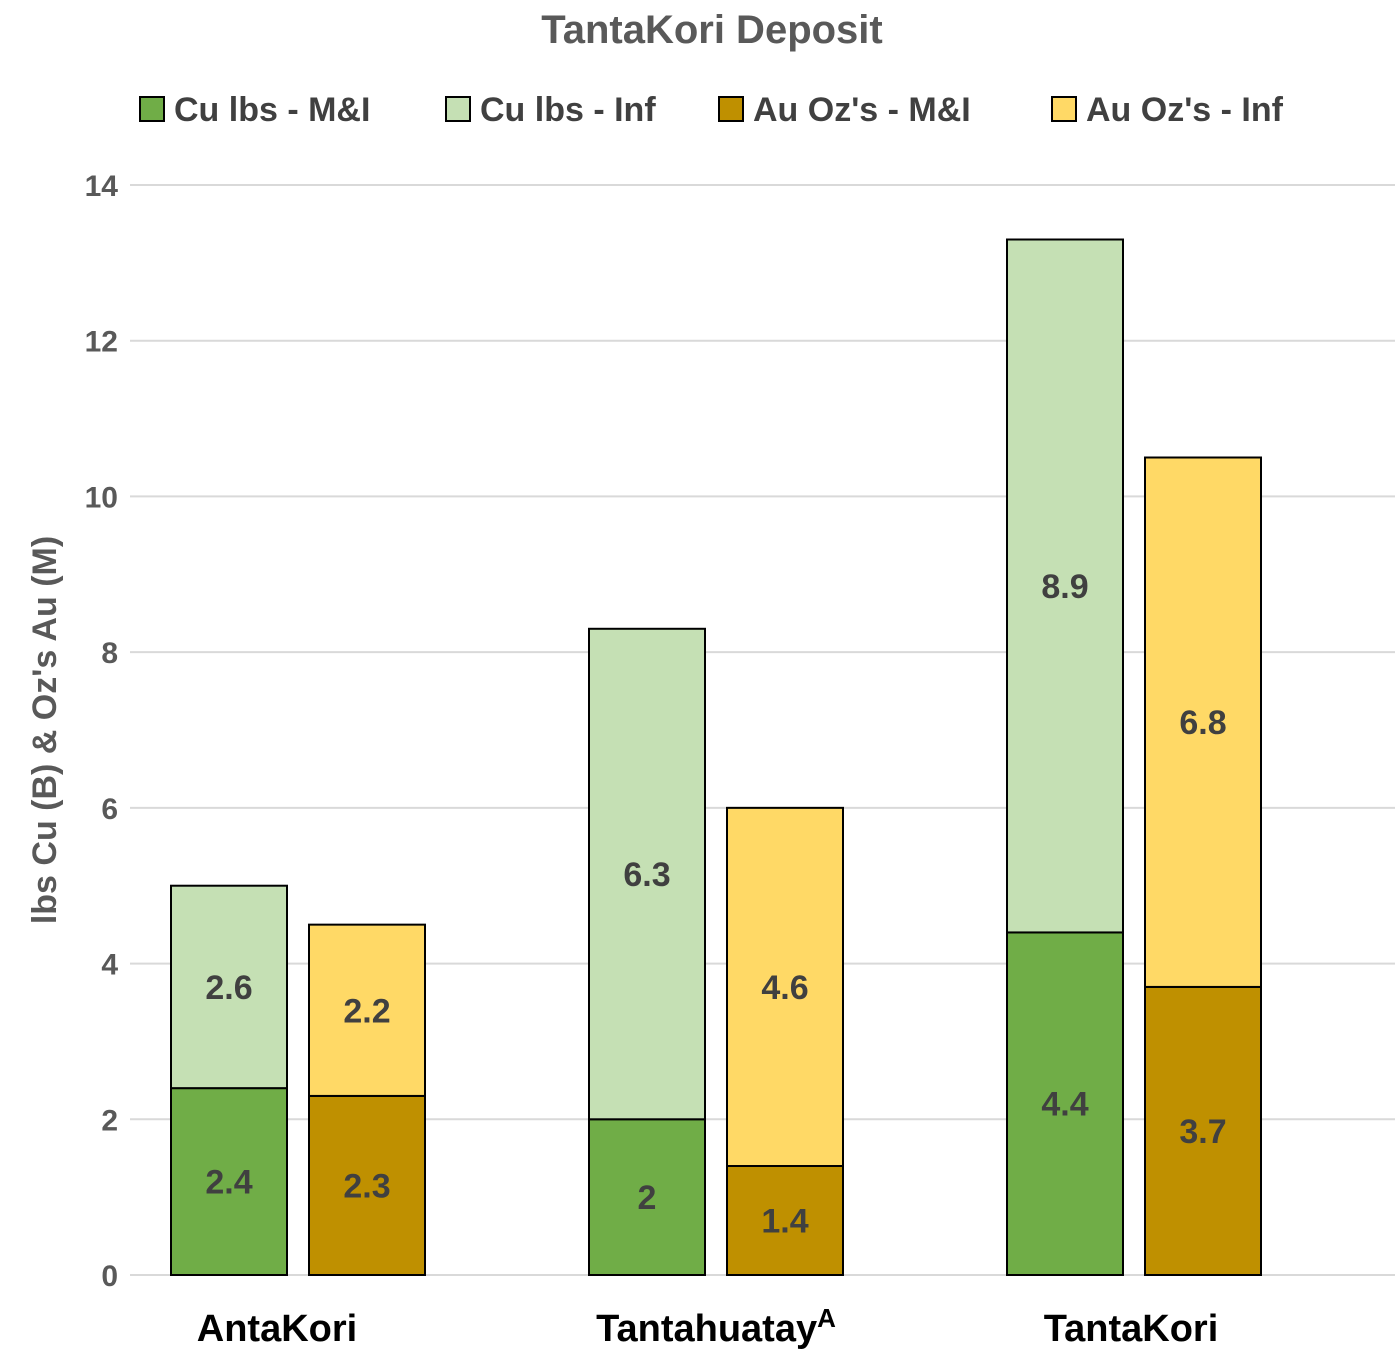 The width and height of the screenshot is (1395, 1349). I want to click on data-label: 3.7, so click(1202, 1132).